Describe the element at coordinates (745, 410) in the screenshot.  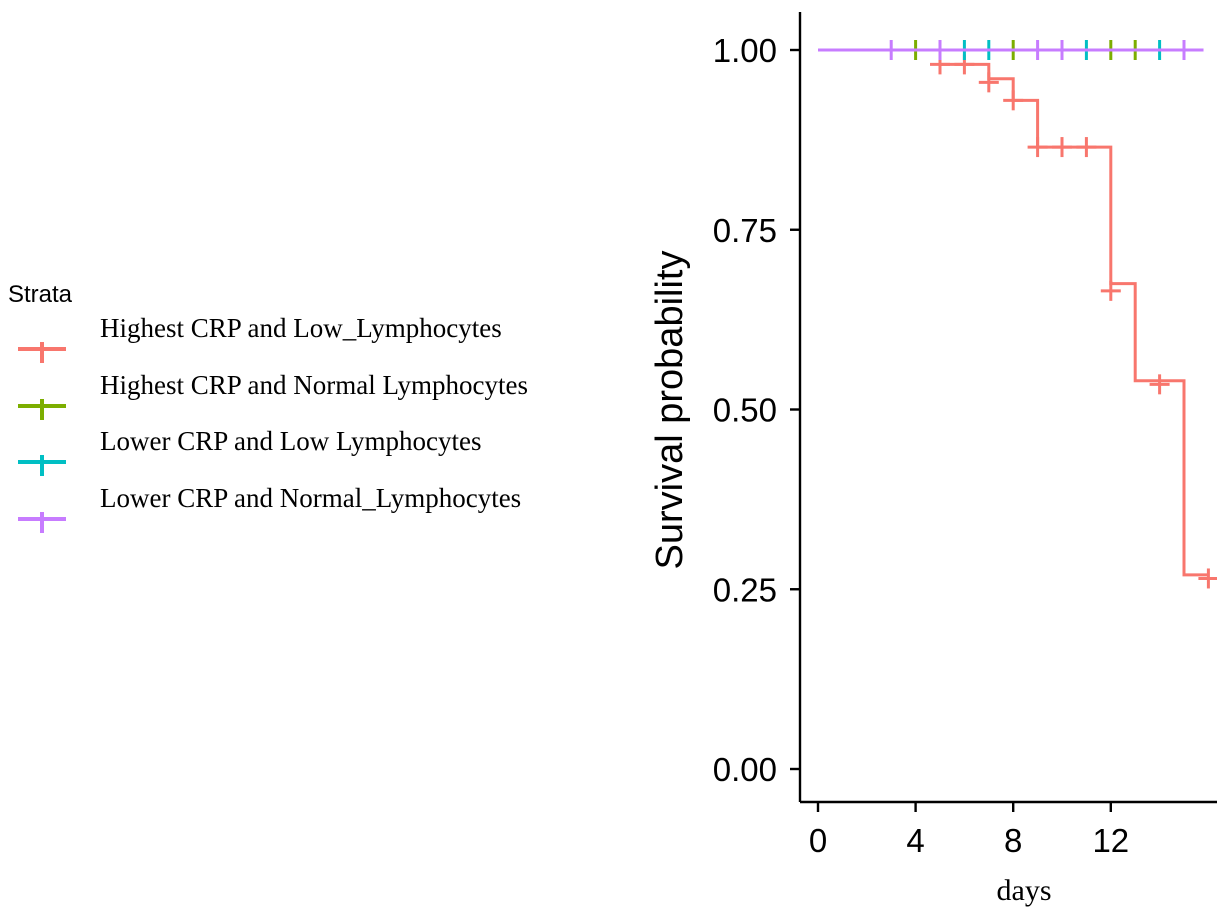
I see `y-tick-label: 0.50` at that location.